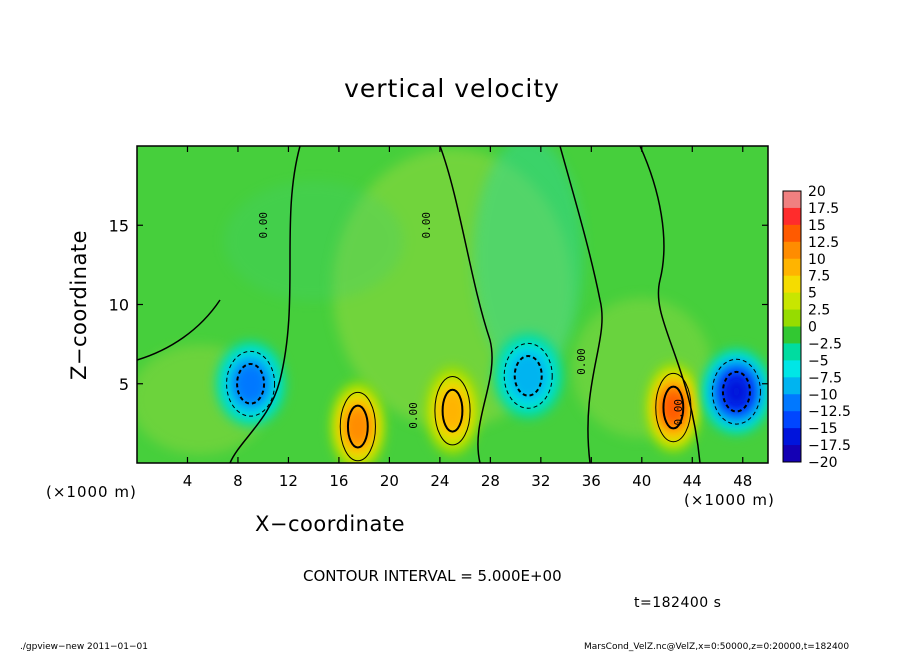  What do you see at coordinates (641, 481) in the screenshot?
I see `x-tick-label: 40` at bounding box center [641, 481].